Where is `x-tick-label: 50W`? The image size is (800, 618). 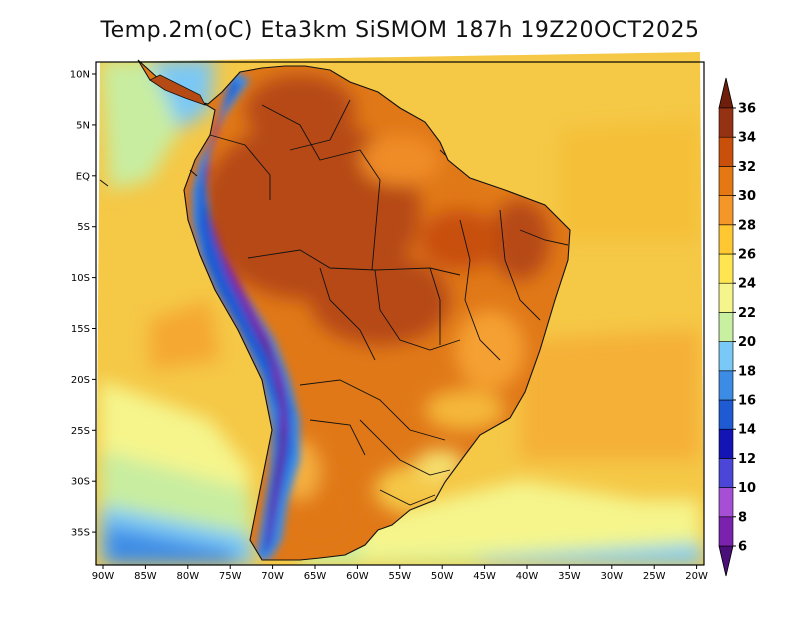 x-tick-label: 50W is located at coordinates (442, 576).